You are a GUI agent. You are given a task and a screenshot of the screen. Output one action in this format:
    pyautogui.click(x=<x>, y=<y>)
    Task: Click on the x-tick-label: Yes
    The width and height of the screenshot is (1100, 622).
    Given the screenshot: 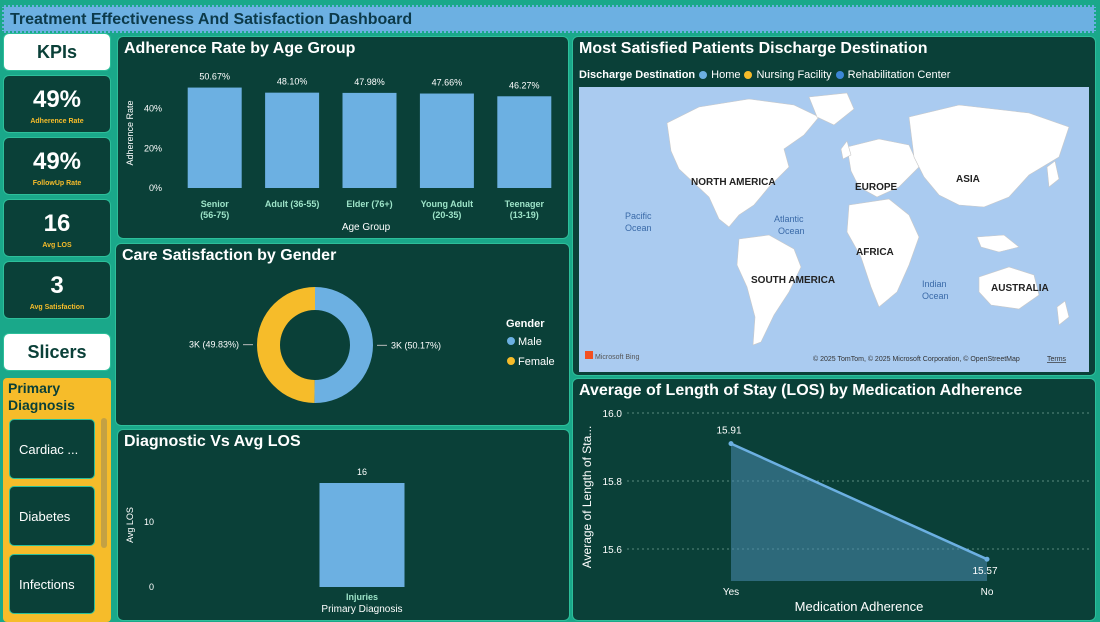 What is the action you would take?
    pyautogui.click(x=731, y=592)
    